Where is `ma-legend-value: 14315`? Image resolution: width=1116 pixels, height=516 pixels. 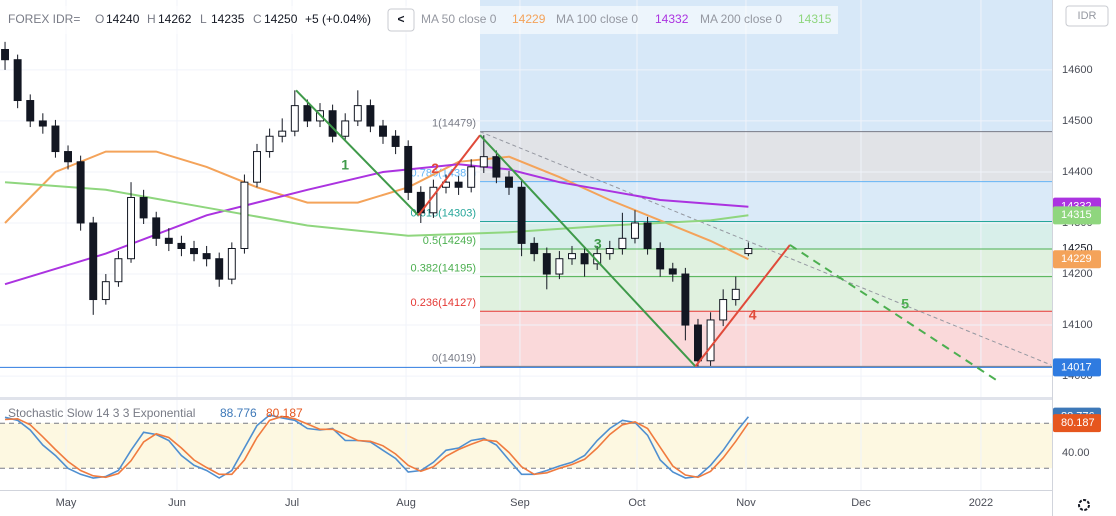 ma-legend-value: 14315 is located at coordinates (815, 19).